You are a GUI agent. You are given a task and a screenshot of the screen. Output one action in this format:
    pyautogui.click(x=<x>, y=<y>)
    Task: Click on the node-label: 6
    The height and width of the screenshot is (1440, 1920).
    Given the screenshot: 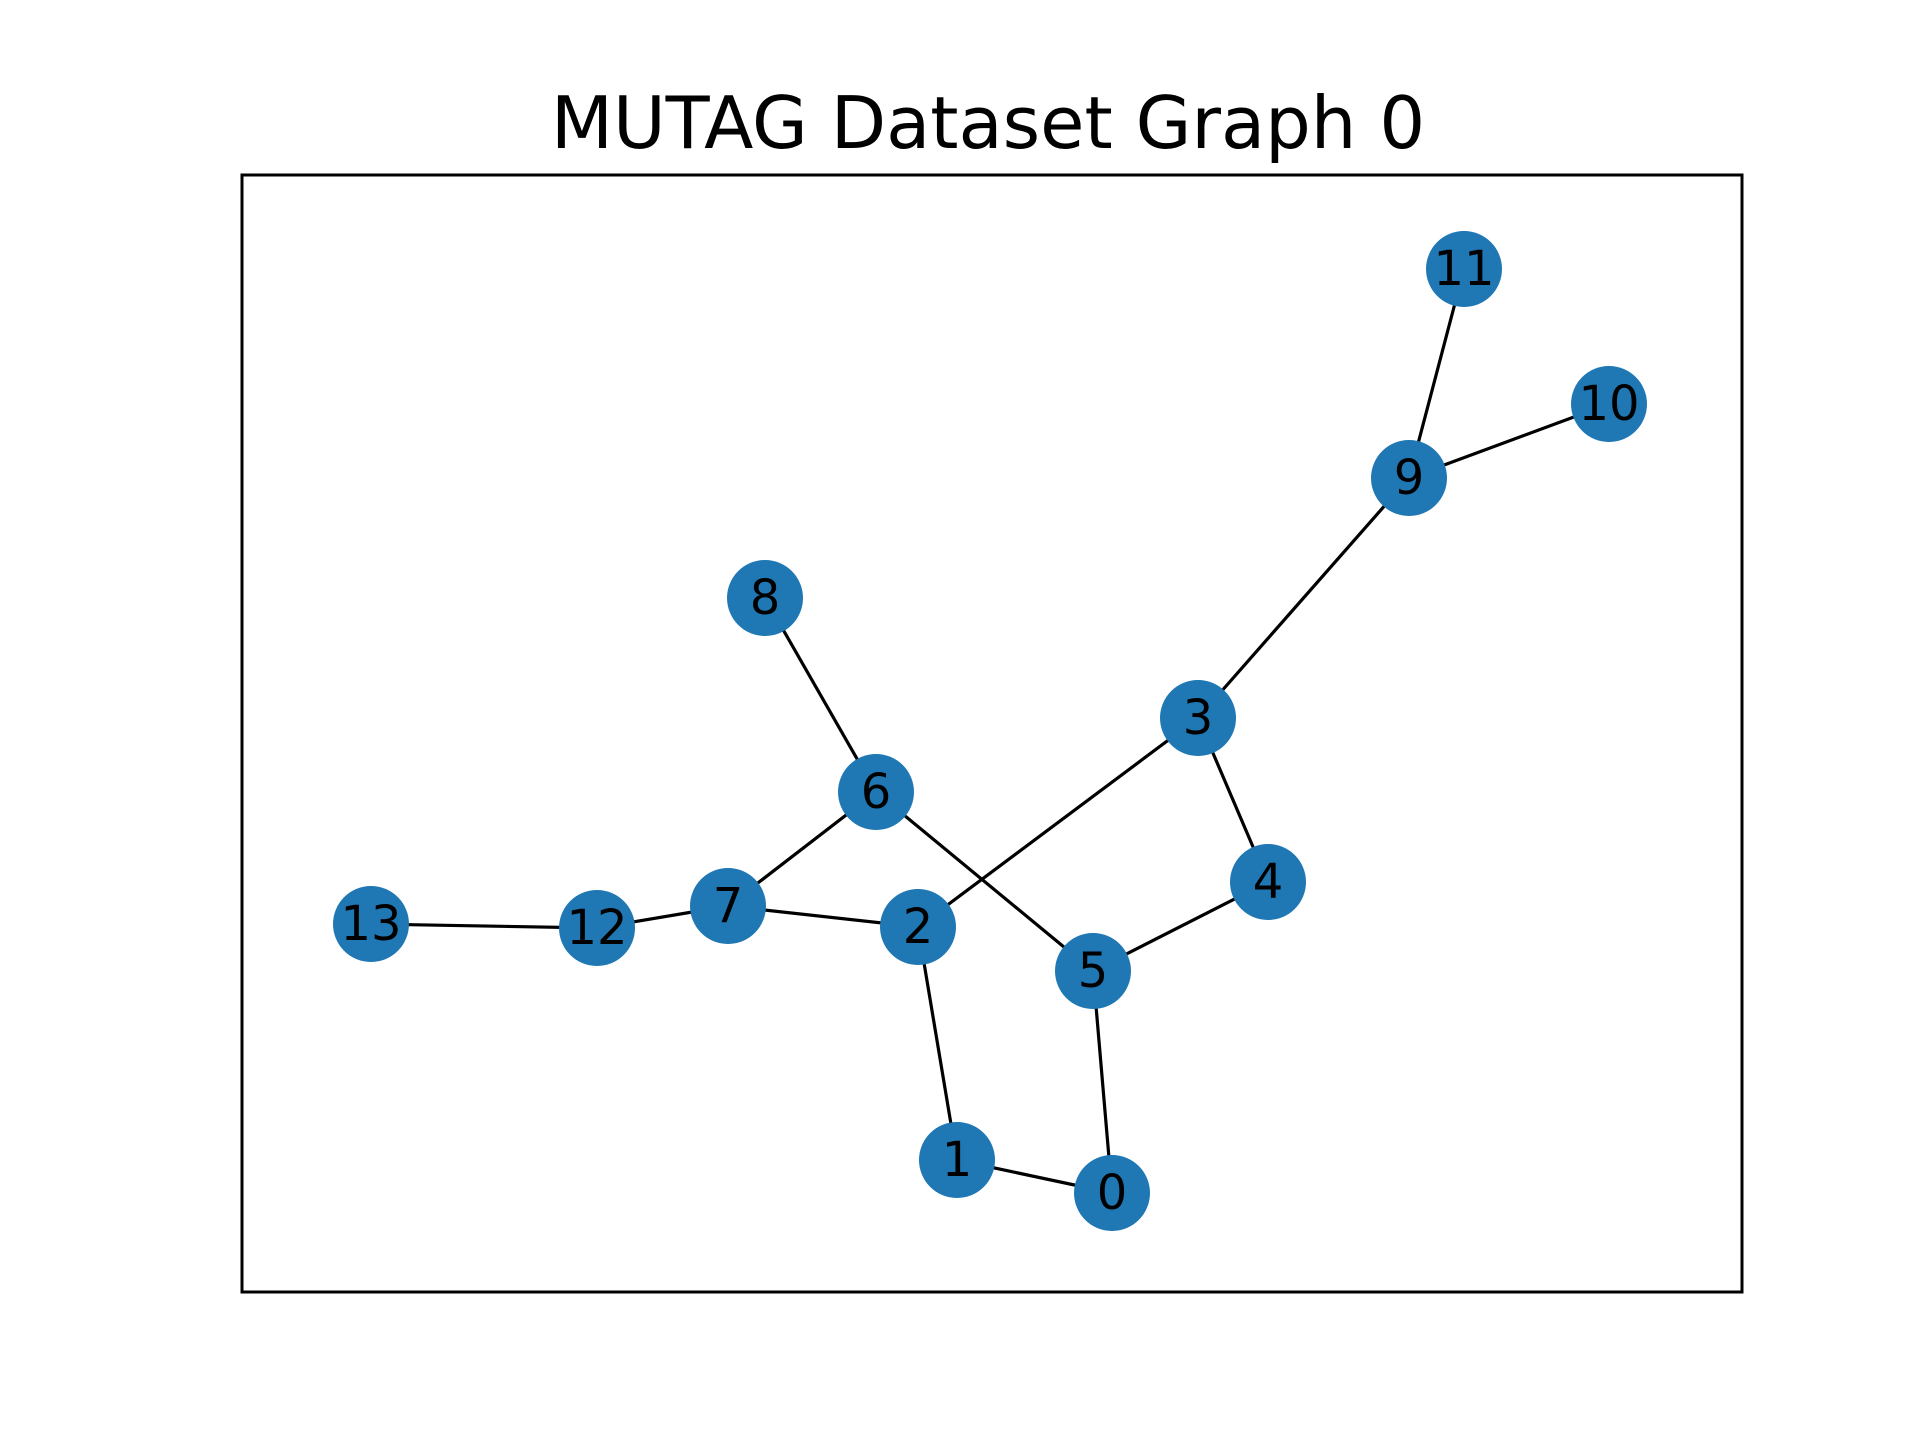 What is the action you would take?
    pyautogui.click(x=876, y=792)
    